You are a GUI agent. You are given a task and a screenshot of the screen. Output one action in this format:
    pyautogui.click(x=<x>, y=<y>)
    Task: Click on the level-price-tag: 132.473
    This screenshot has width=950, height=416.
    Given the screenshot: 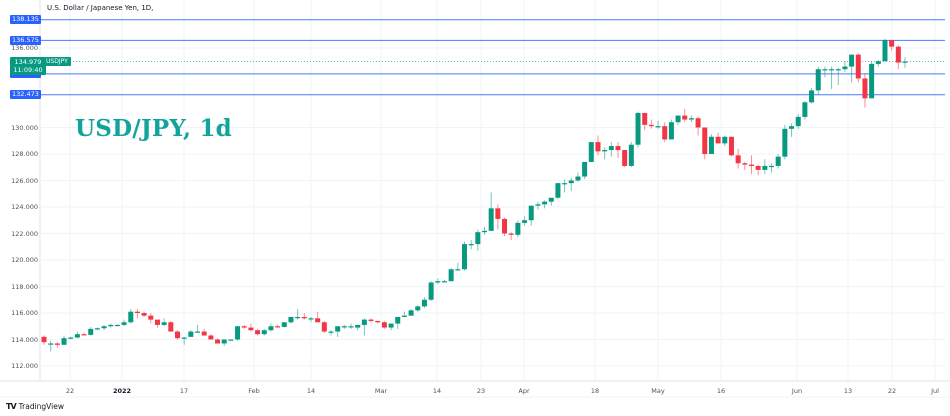 What is the action you would take?
    pyautogui.click(x=25, y=95)
    